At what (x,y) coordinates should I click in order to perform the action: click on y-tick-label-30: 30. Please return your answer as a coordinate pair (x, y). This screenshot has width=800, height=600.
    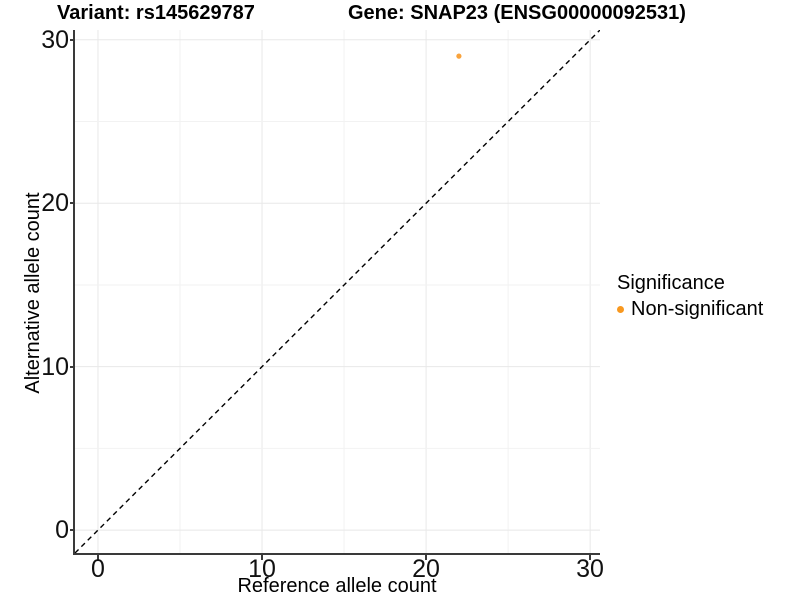
    Looking at the image, I should click on (55, 40).